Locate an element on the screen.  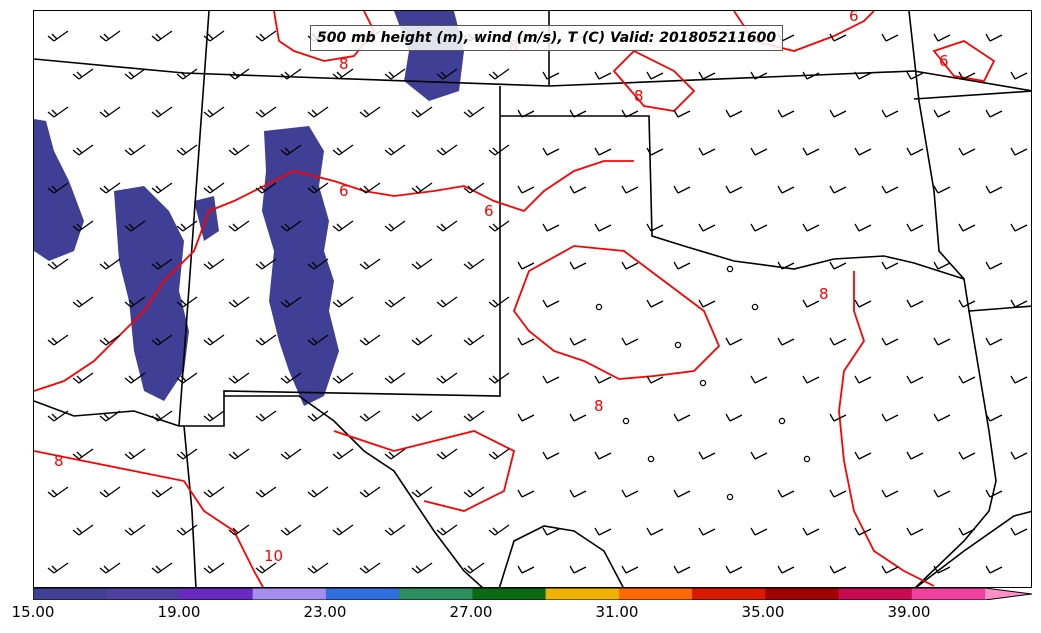
contour-label: 10 is located at coordinates (273, 556).